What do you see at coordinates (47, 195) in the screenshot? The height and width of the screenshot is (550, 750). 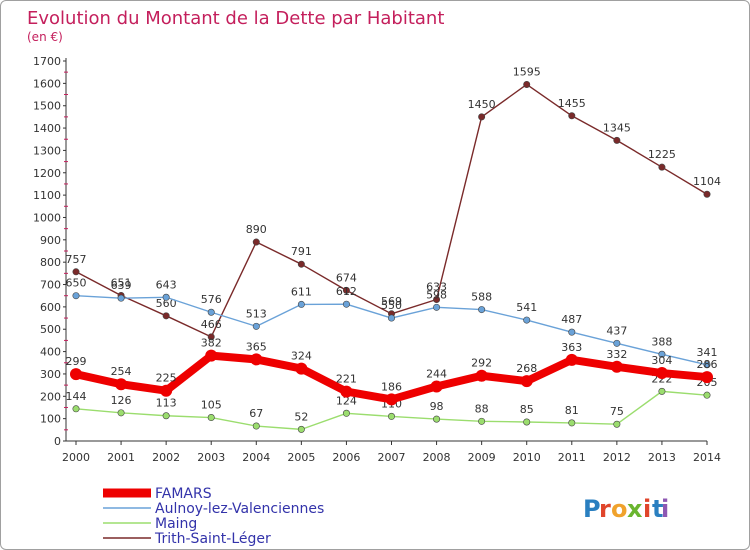 I see `y-tick-label: 1100` at bounding box center [47, 195].